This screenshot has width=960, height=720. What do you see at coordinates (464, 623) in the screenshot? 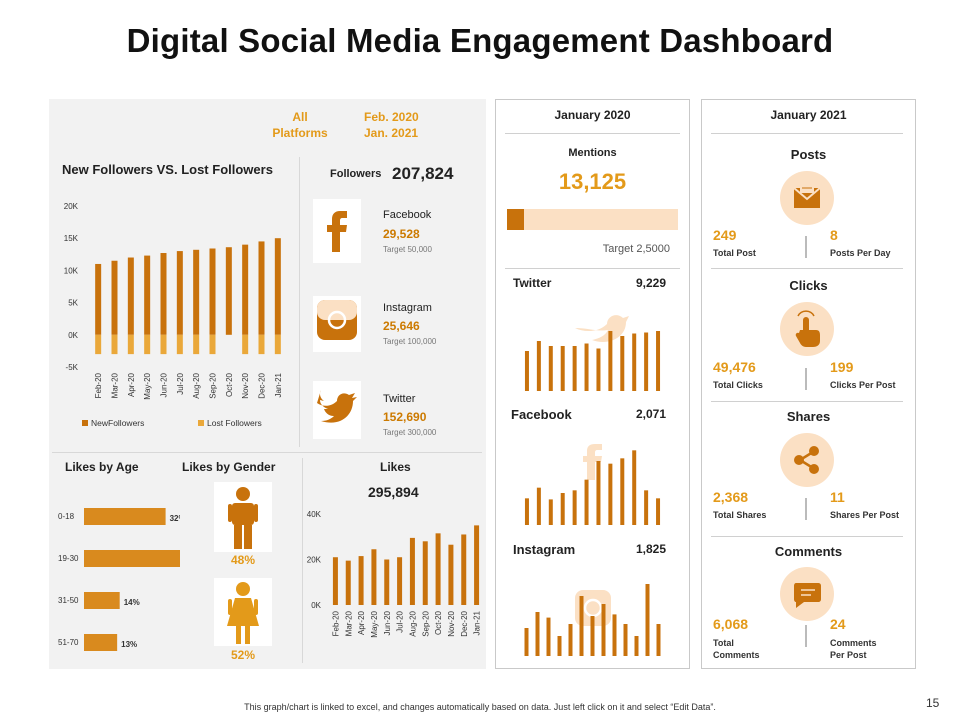
I see `x-tick-label: Dec-20` at bounding box center [464, 623].